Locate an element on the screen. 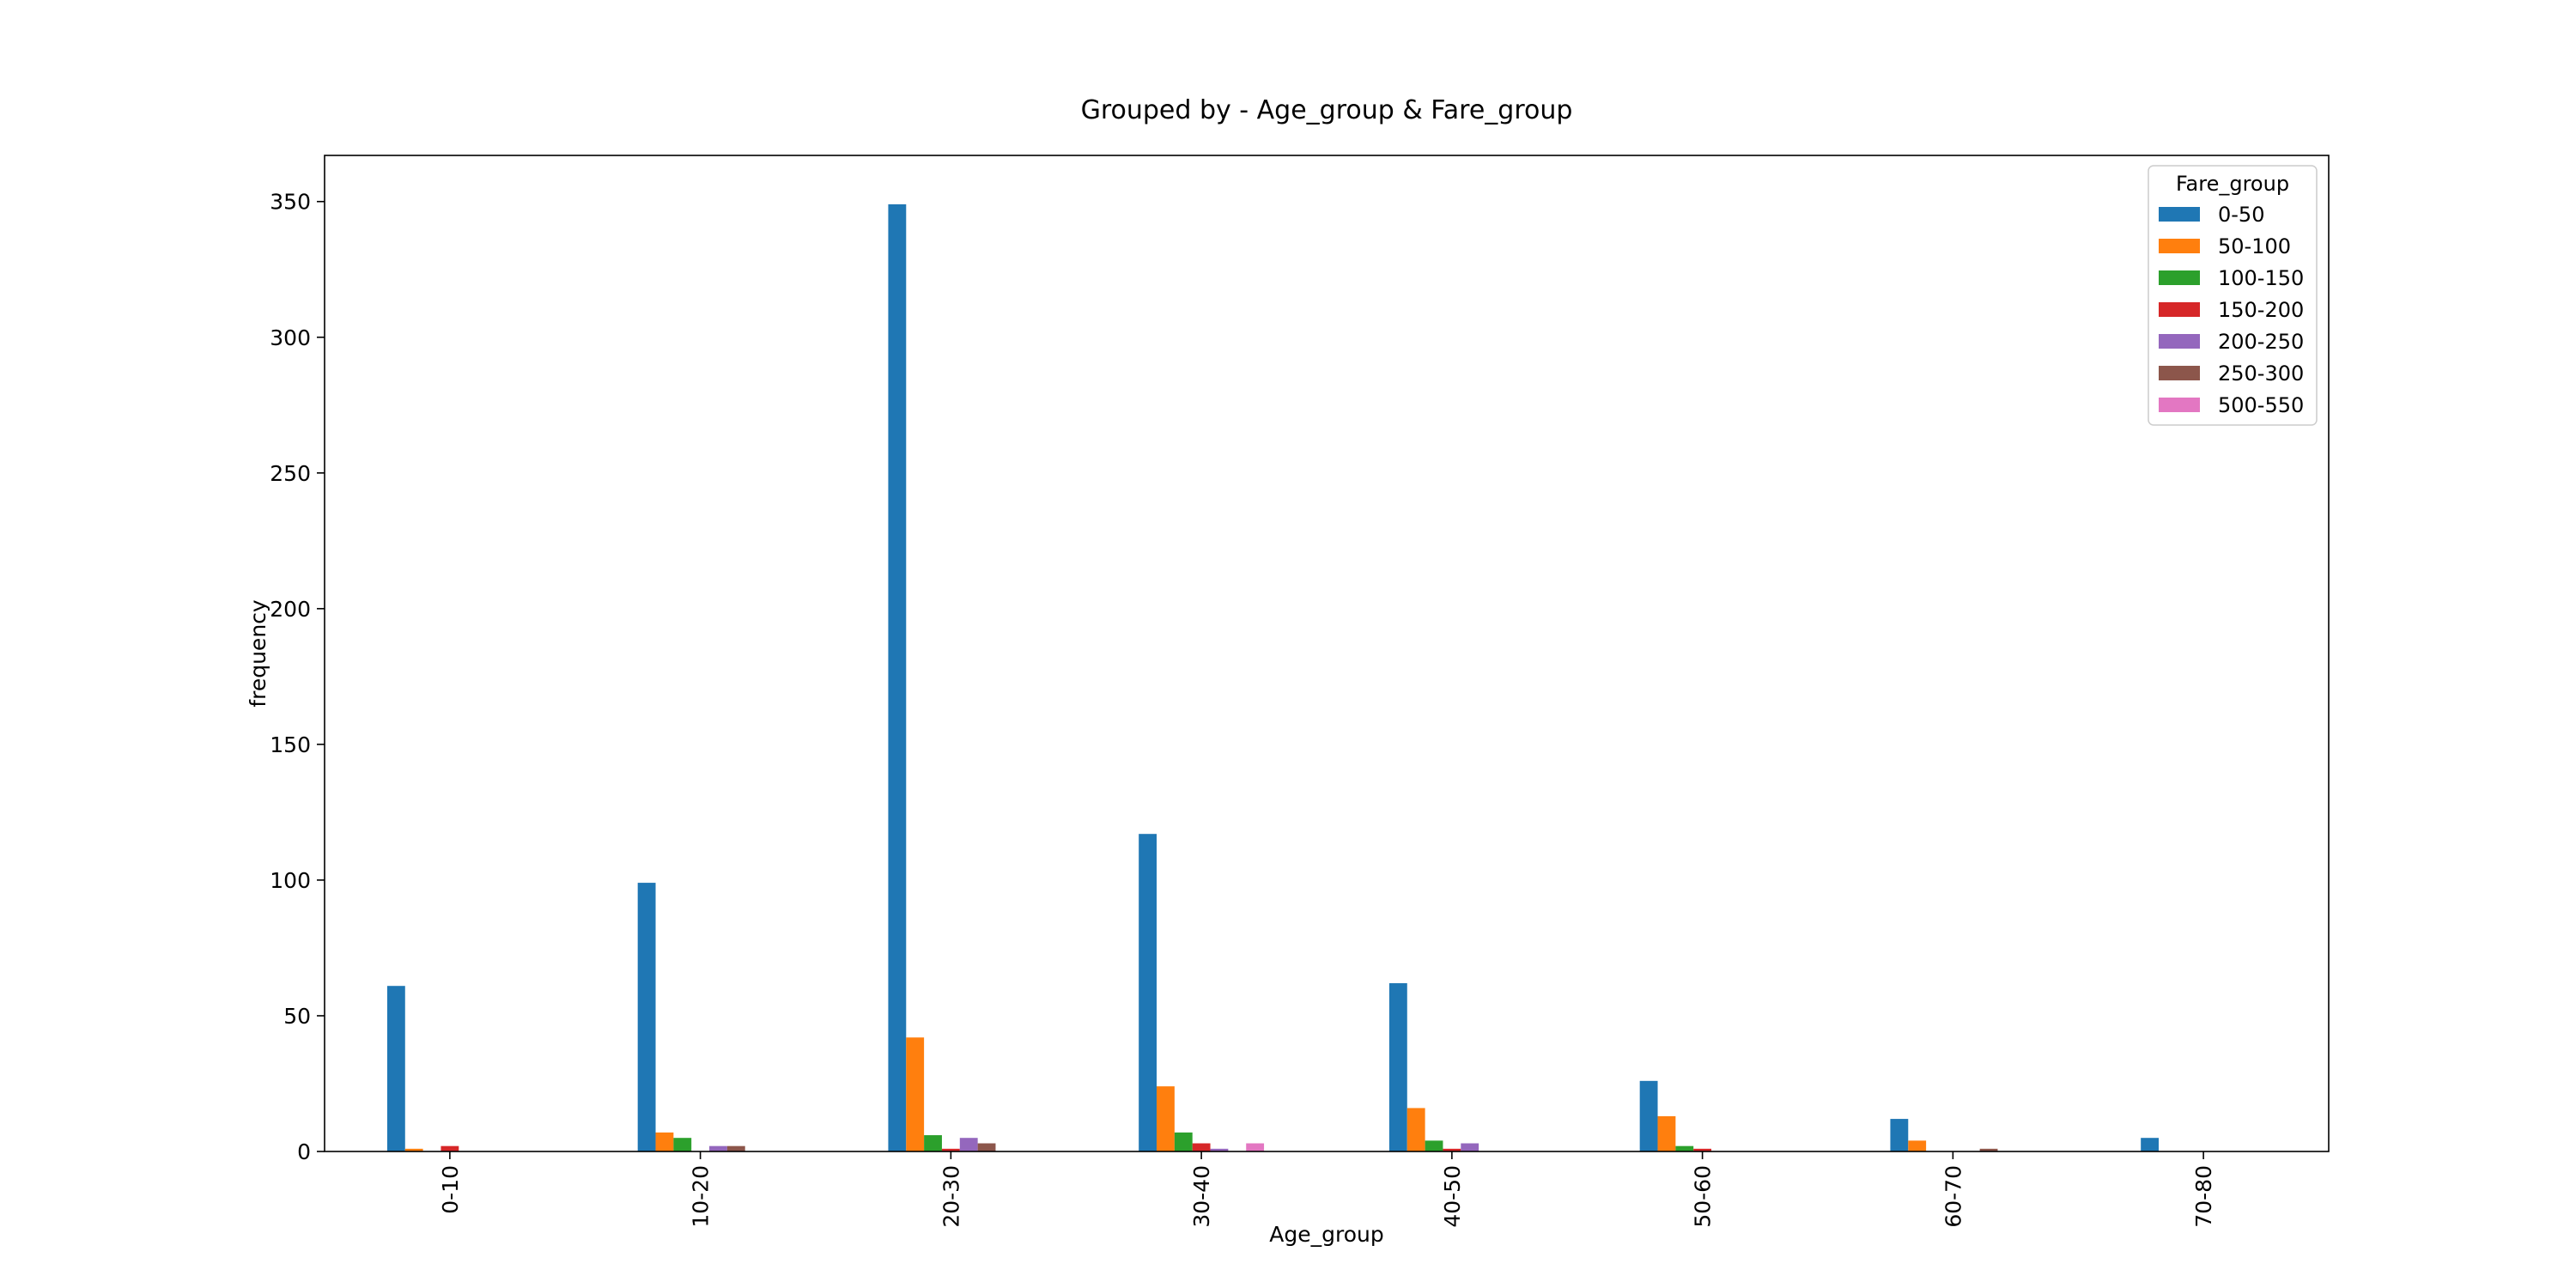 The image size is (2576, 1288). x-tick-label: 20-30 is located at coordinates (951, 1196).